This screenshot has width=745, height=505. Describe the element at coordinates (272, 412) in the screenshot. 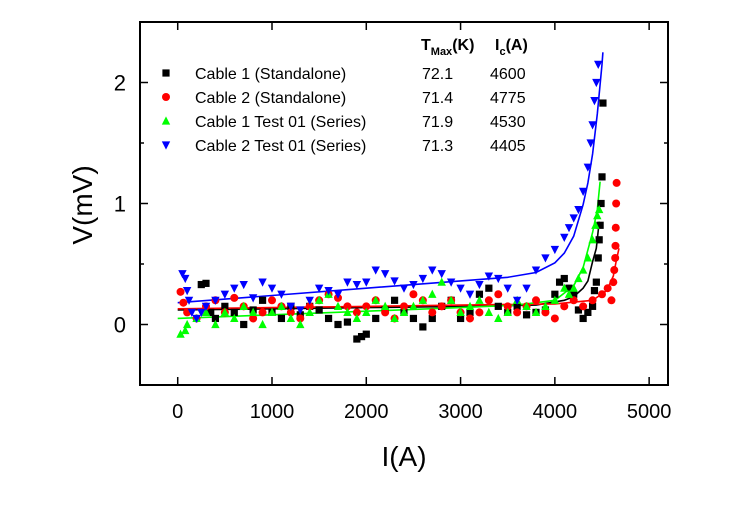

I see `x-tick-label: 1000` at that location.